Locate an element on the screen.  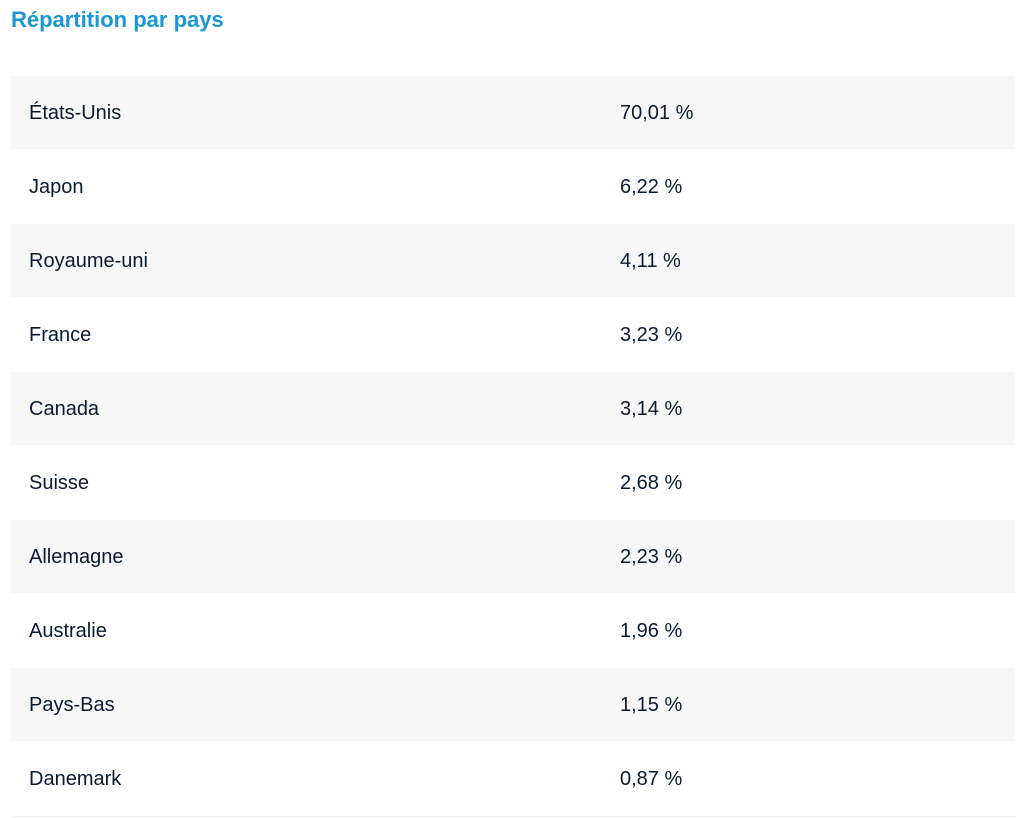
table-row: France 3,23 % is located at coordinates (513, 335).